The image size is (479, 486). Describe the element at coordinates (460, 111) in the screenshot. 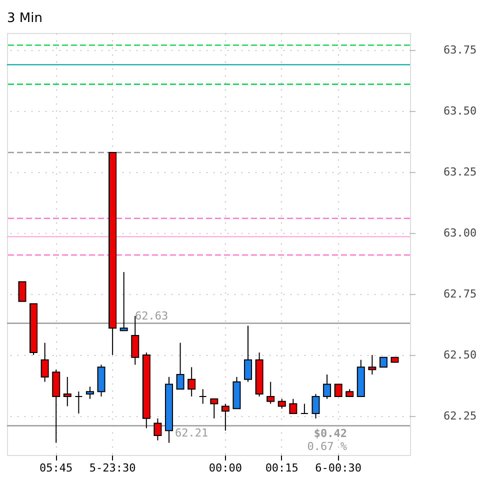

I see `y-tick-label: 63.50` at that location.